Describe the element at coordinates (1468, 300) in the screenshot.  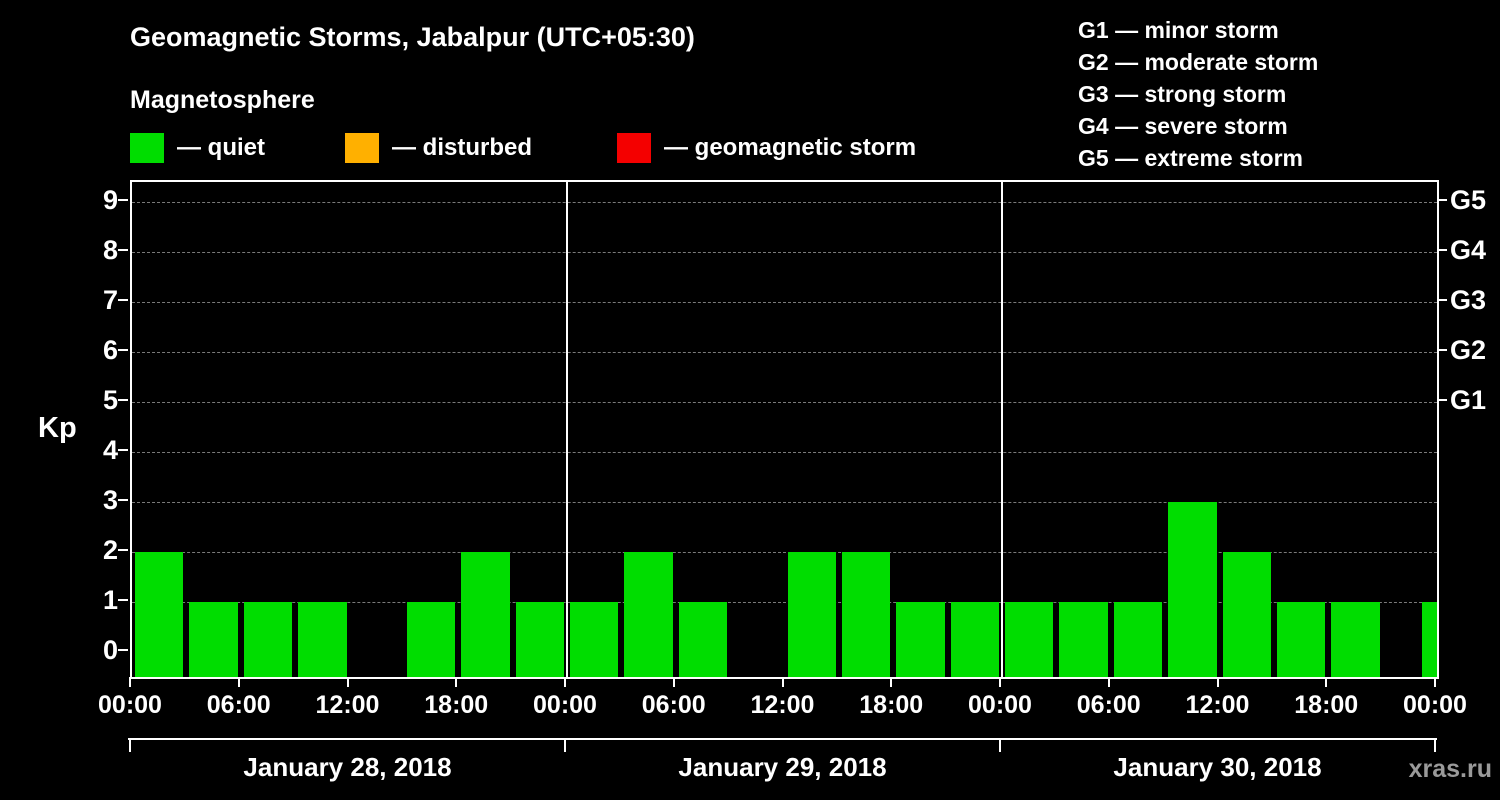
I see `g-level-axis-label: G3` at that location.